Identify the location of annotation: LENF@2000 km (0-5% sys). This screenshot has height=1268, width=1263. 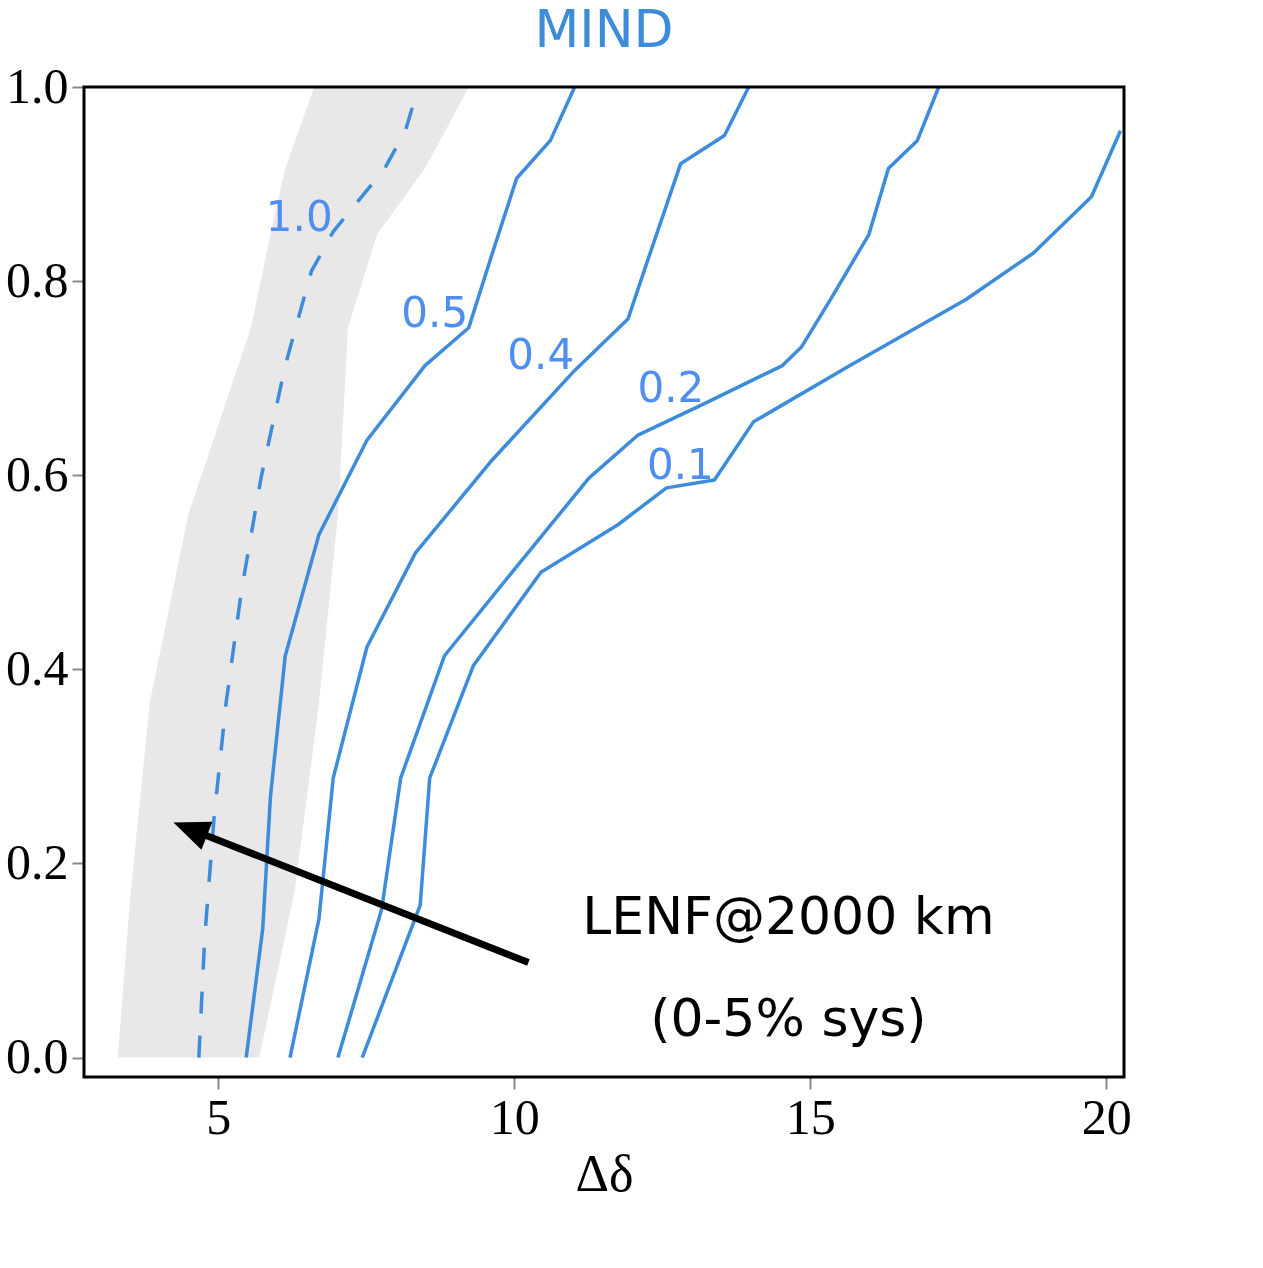
(788, 966).